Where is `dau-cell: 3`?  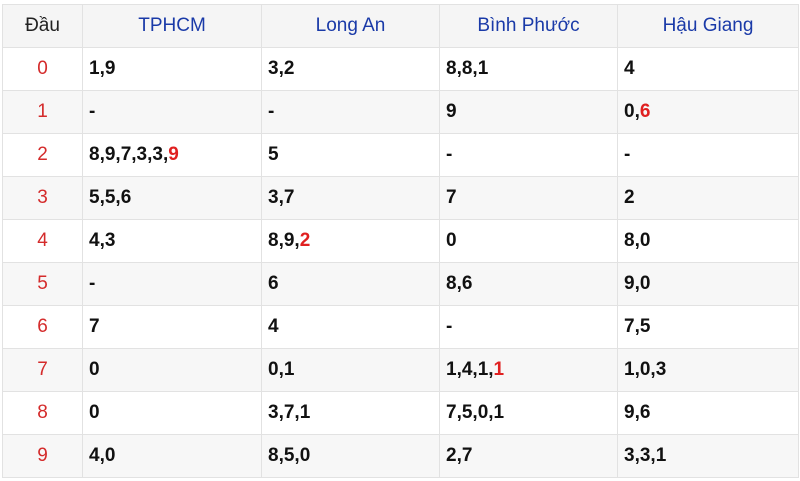
dau-cell: 3 is located at coordinates (42, 198).